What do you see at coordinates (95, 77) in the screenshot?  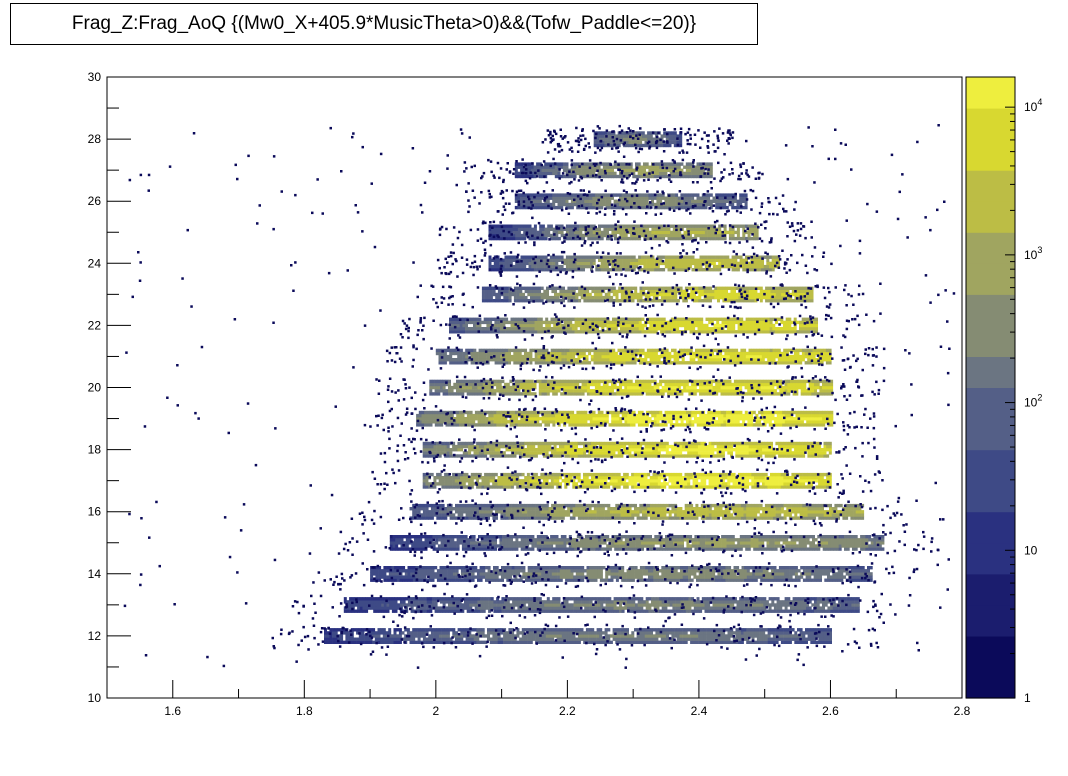 I see `y-tick-label: 30` at bounding box center [95, 77].